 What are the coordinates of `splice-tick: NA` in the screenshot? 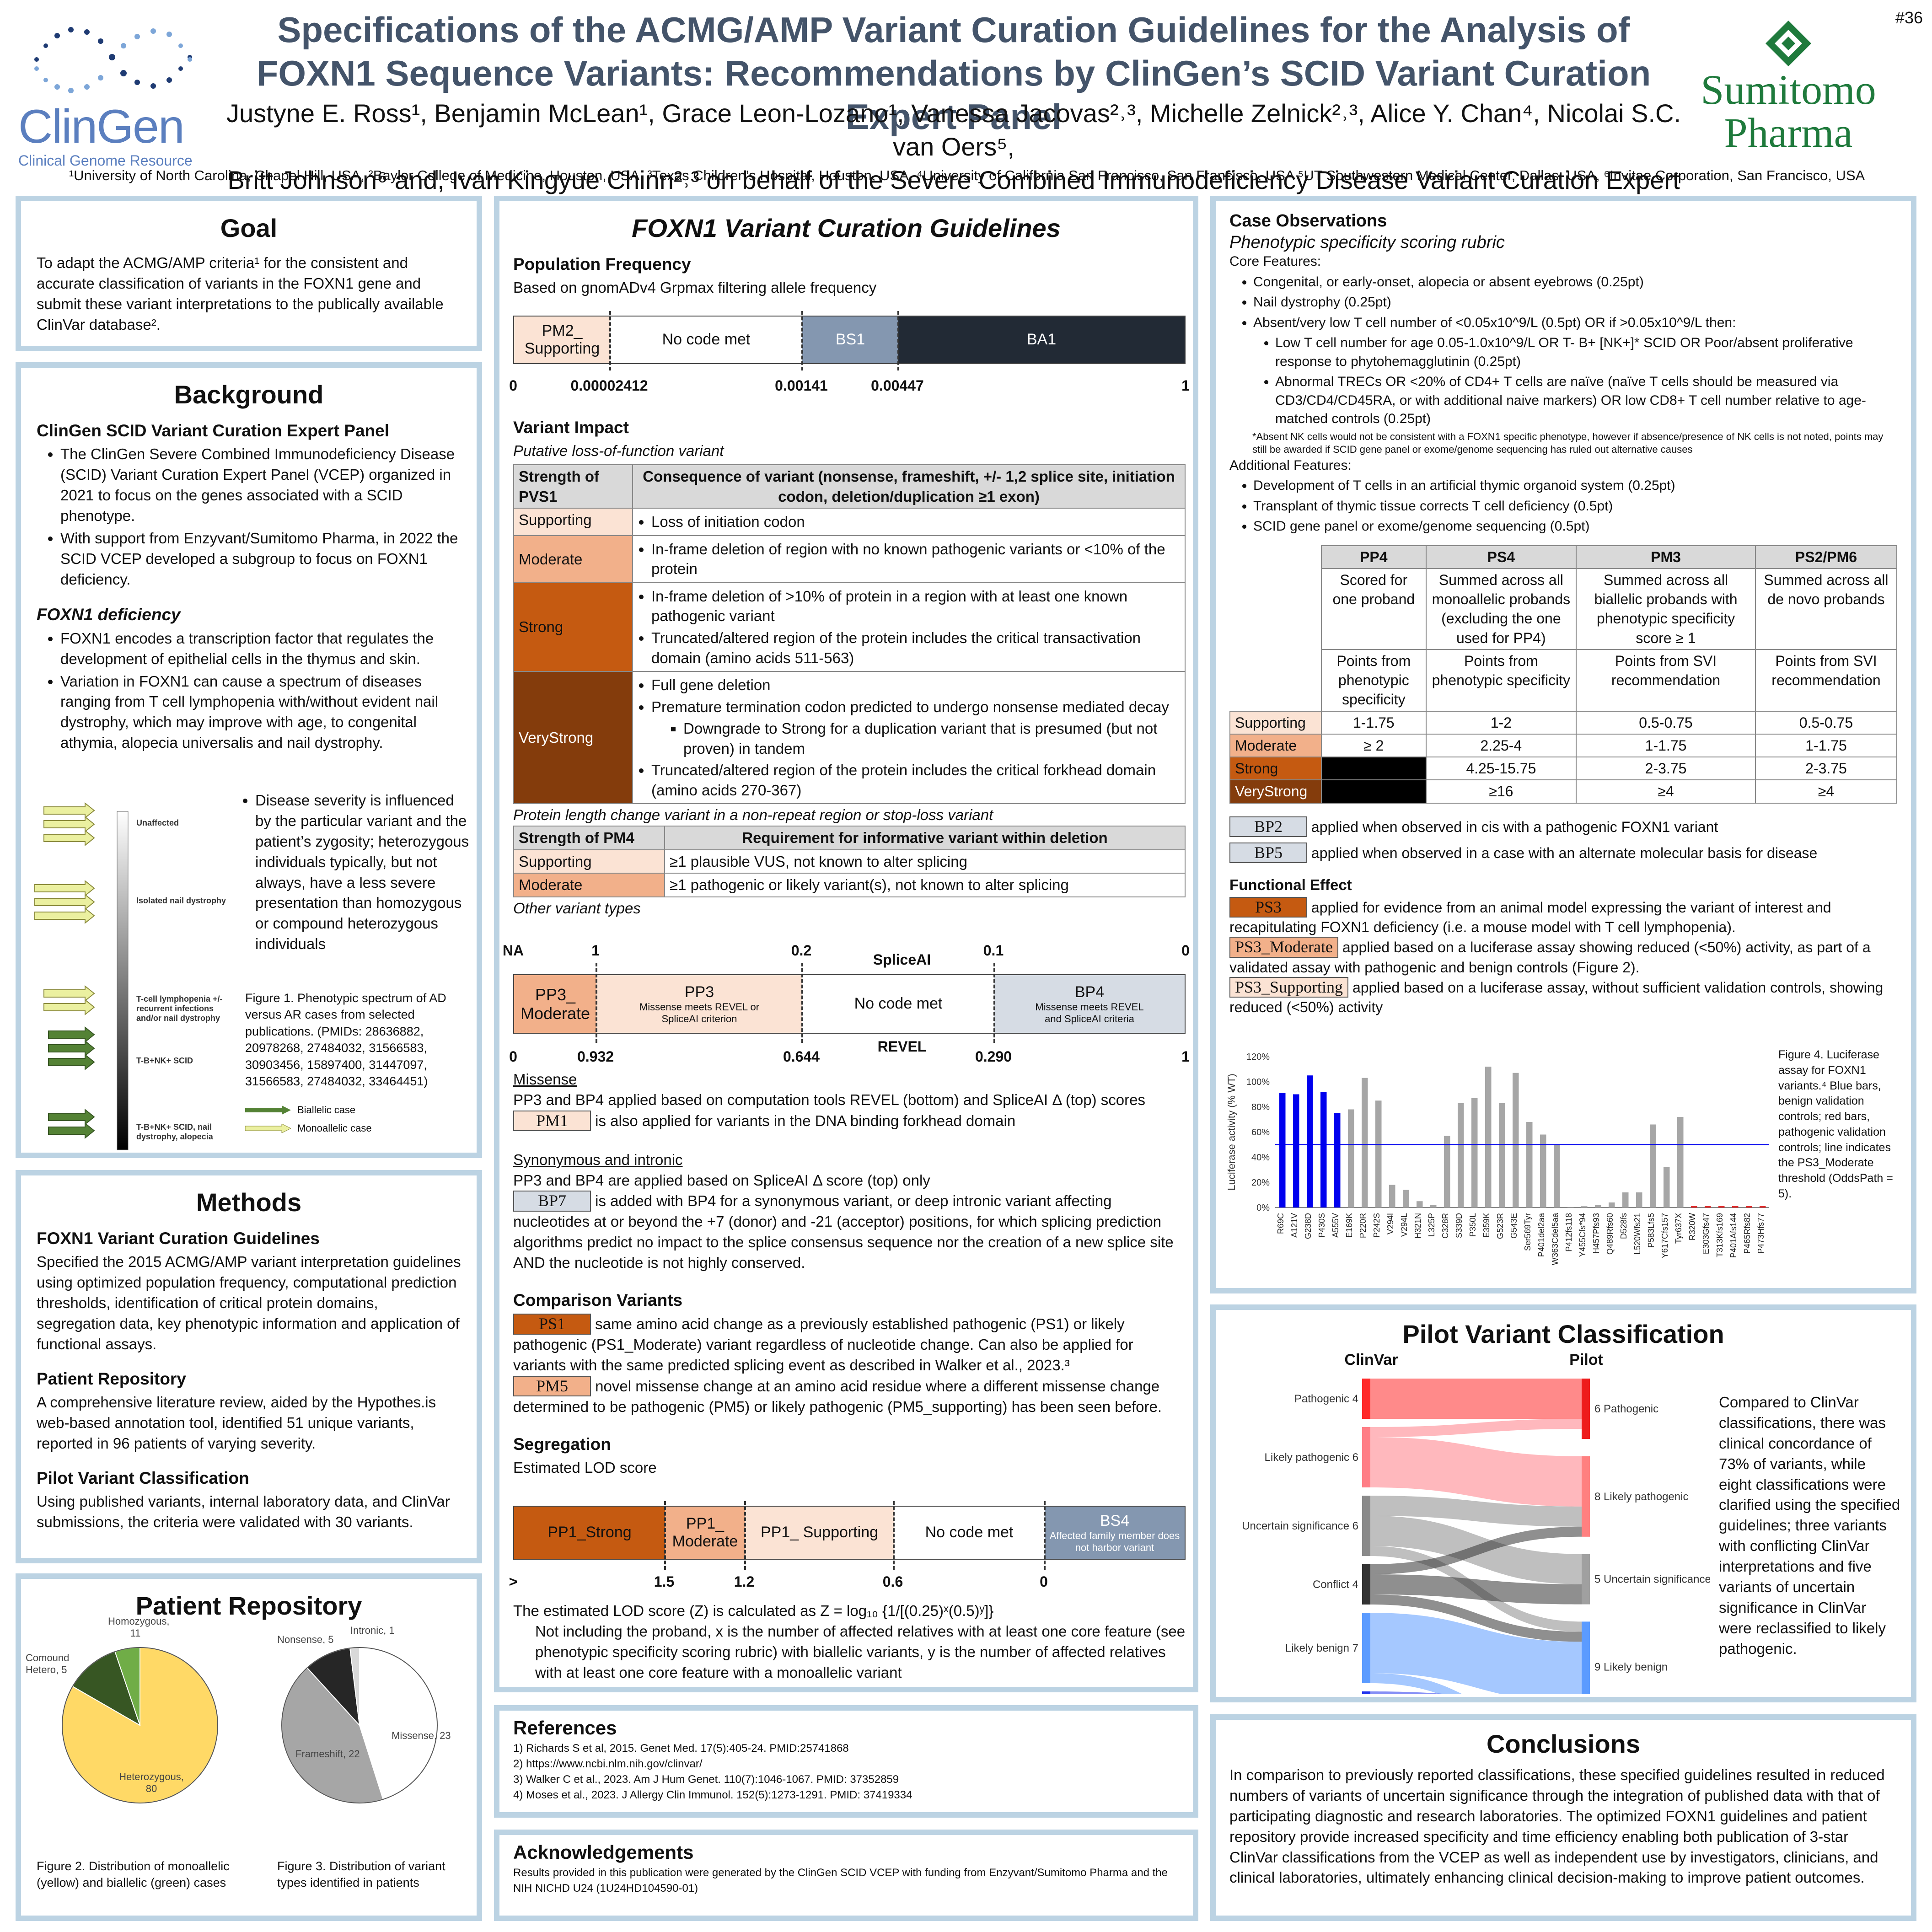 It's located at (513, 951).